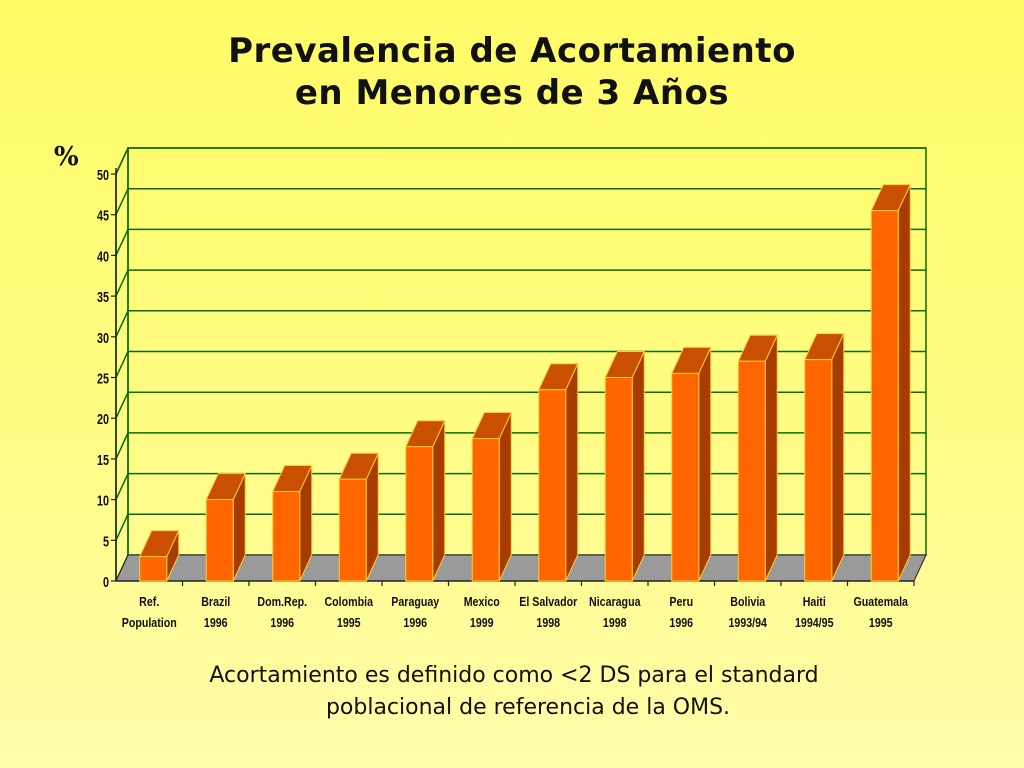 The image size is (1024, 768). Describe the element at coordinates (103, 418) in the screenshot. I see `y-tick-label: 20` at that location.